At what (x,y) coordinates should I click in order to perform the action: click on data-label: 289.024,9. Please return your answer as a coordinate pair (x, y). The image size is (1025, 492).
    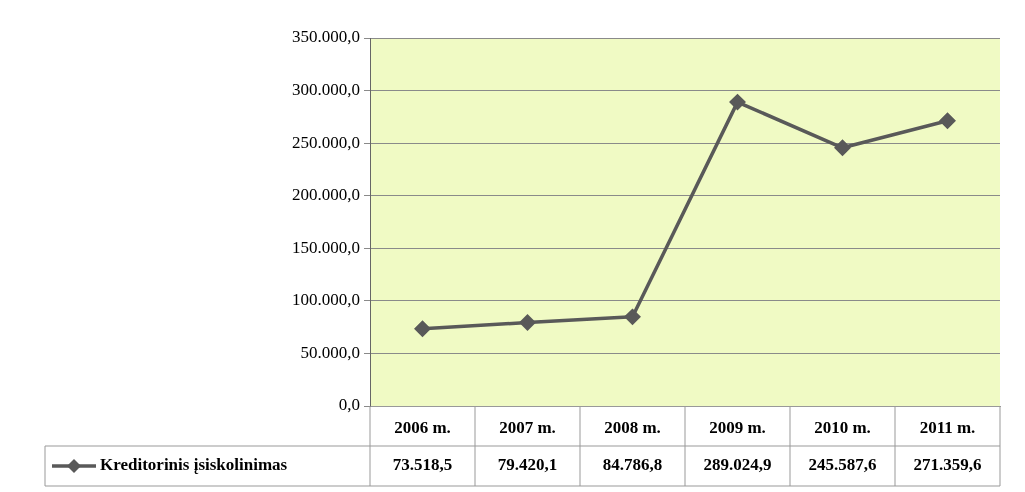
    Looking at the image, I should click on (737, 465).